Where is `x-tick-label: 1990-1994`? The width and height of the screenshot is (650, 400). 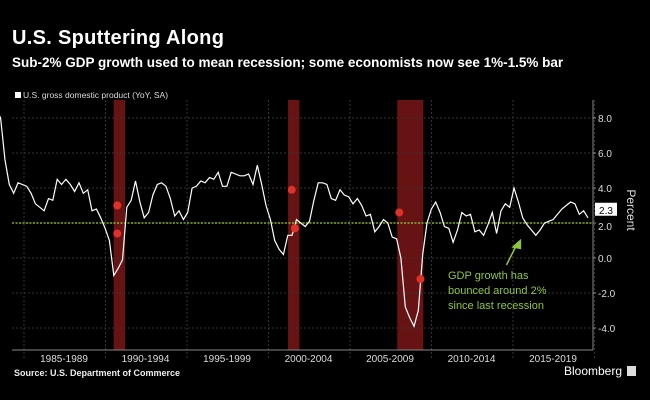
x-tick-label: 1990-1994 is located at coordinates (146, 359).